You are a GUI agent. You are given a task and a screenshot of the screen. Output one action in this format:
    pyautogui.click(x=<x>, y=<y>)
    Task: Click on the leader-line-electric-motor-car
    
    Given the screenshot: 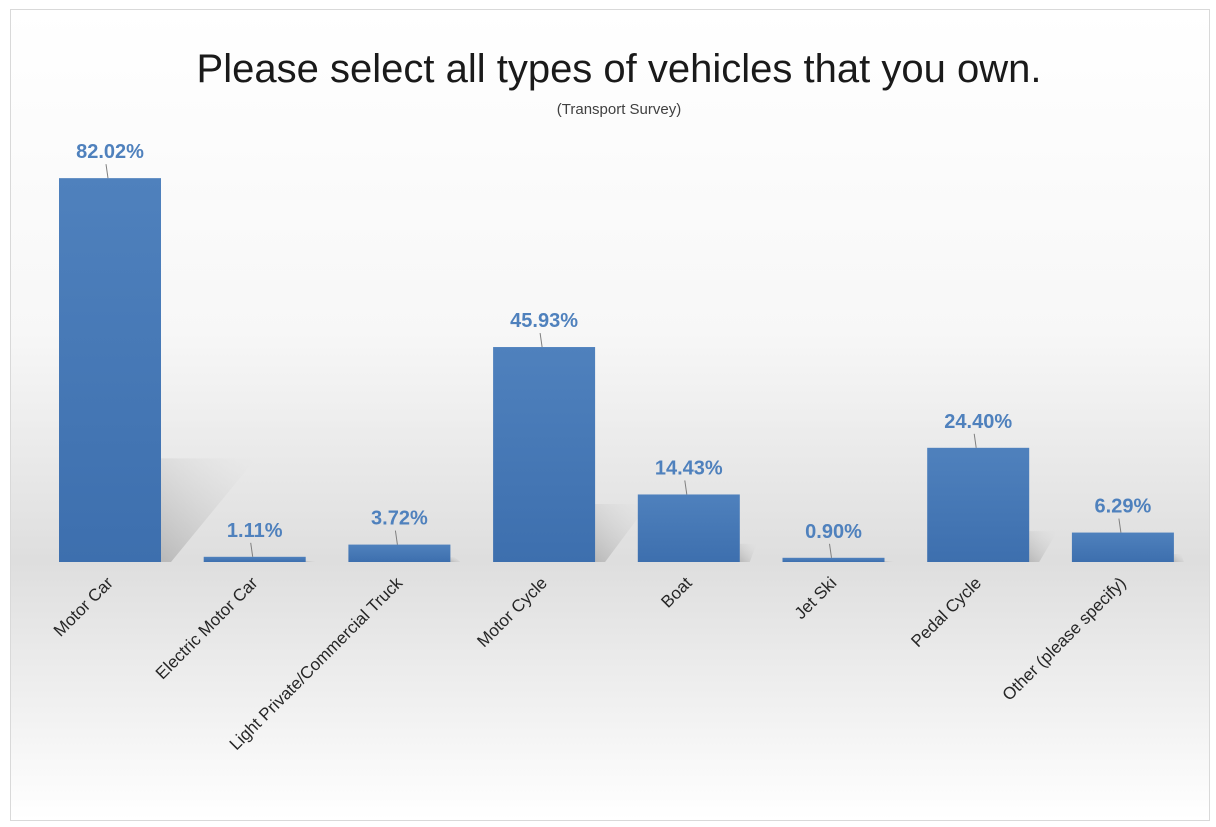 What is the action you would take?
    pyautogui.click(x=252, y=549)
    